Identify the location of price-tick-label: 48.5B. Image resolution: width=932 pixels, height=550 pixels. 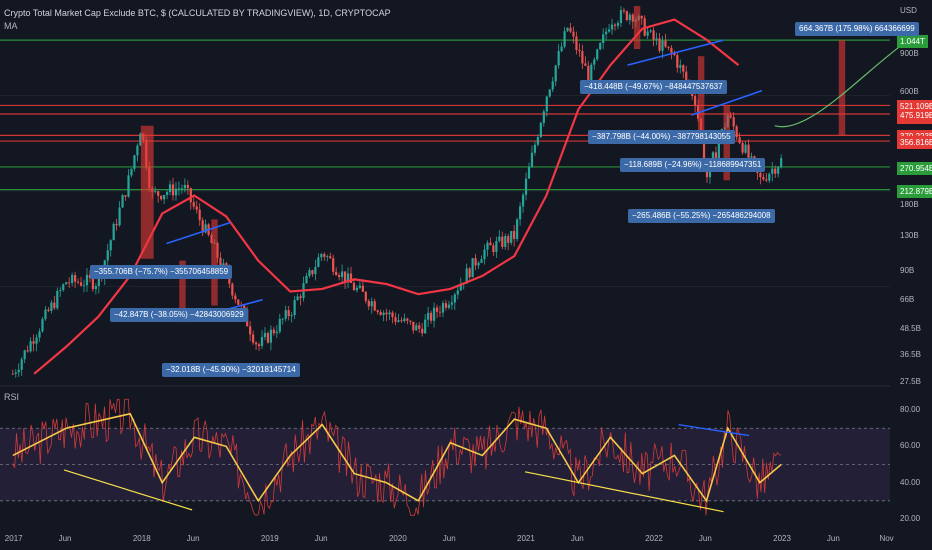
(910, 328).